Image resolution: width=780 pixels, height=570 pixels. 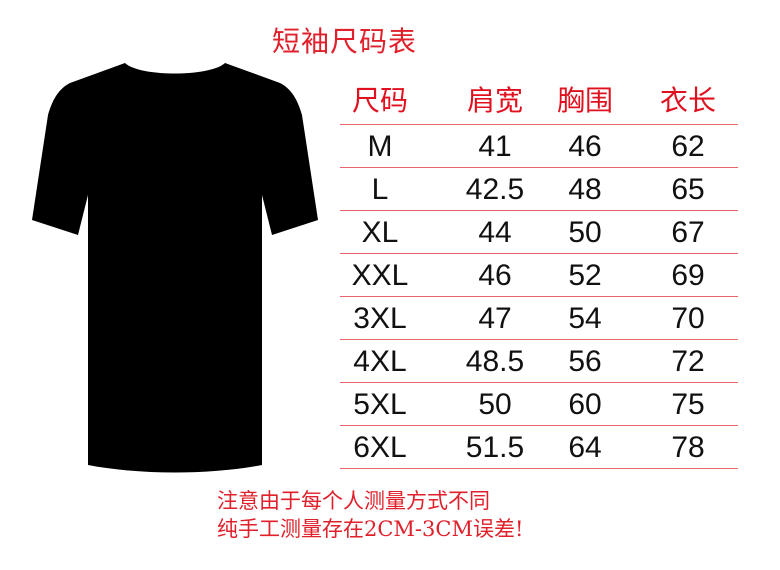 I want to click on length-cell: 78, so click(x=688, y=447).